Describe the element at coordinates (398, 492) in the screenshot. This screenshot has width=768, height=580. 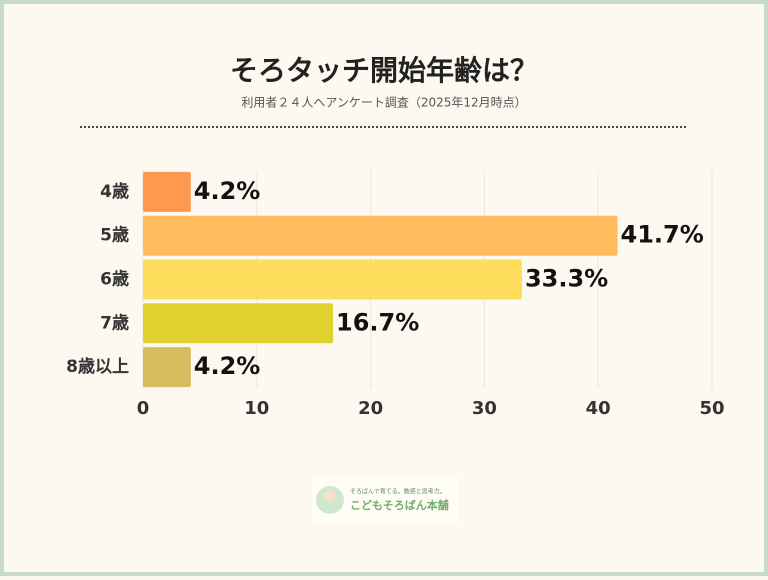
I see `logo-tagline: そろばんで育てる。数感と思考力。` at that location.